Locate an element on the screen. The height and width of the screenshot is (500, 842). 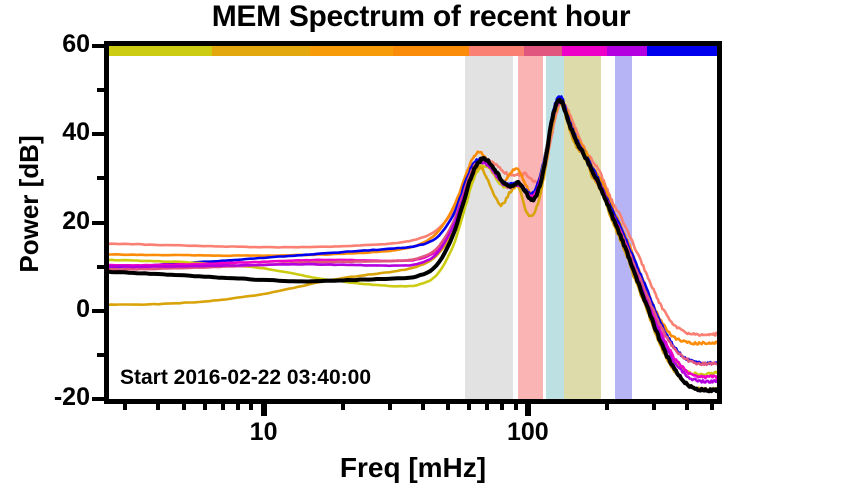
x-tick-label: 10 is located at coordinates (263, 432).